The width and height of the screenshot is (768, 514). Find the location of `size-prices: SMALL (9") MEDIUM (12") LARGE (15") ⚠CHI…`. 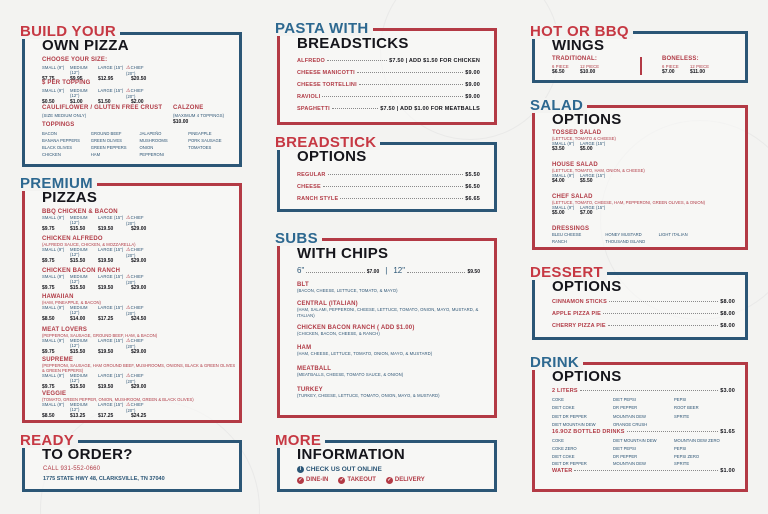

size-prices: SMALL (9") MEDIUM (12") LARGE (15") ⚠CHI… is located at coordinates (94, 73).